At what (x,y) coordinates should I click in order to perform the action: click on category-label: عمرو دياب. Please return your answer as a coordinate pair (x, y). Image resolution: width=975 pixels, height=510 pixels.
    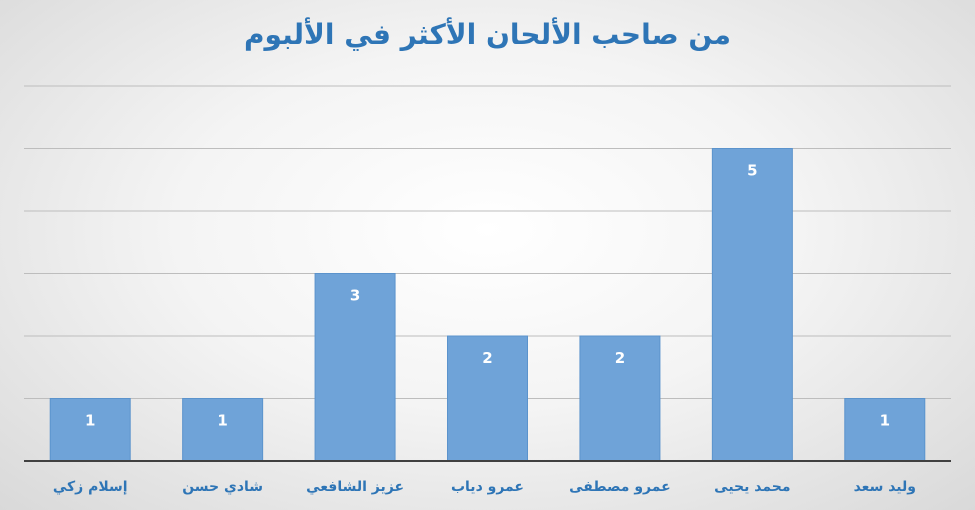
    Looking at the image, I should click on (487, 487).